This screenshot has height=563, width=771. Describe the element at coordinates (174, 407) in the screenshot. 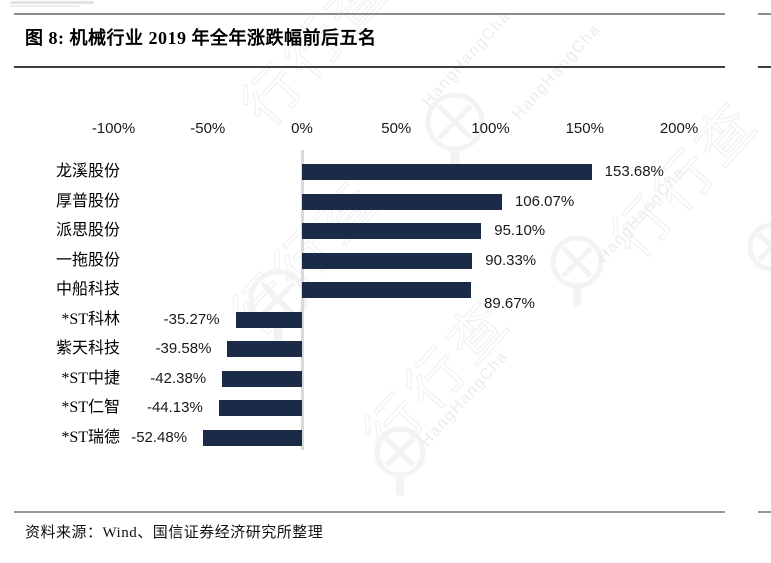

I see `value-label: -44.13%` at that location.